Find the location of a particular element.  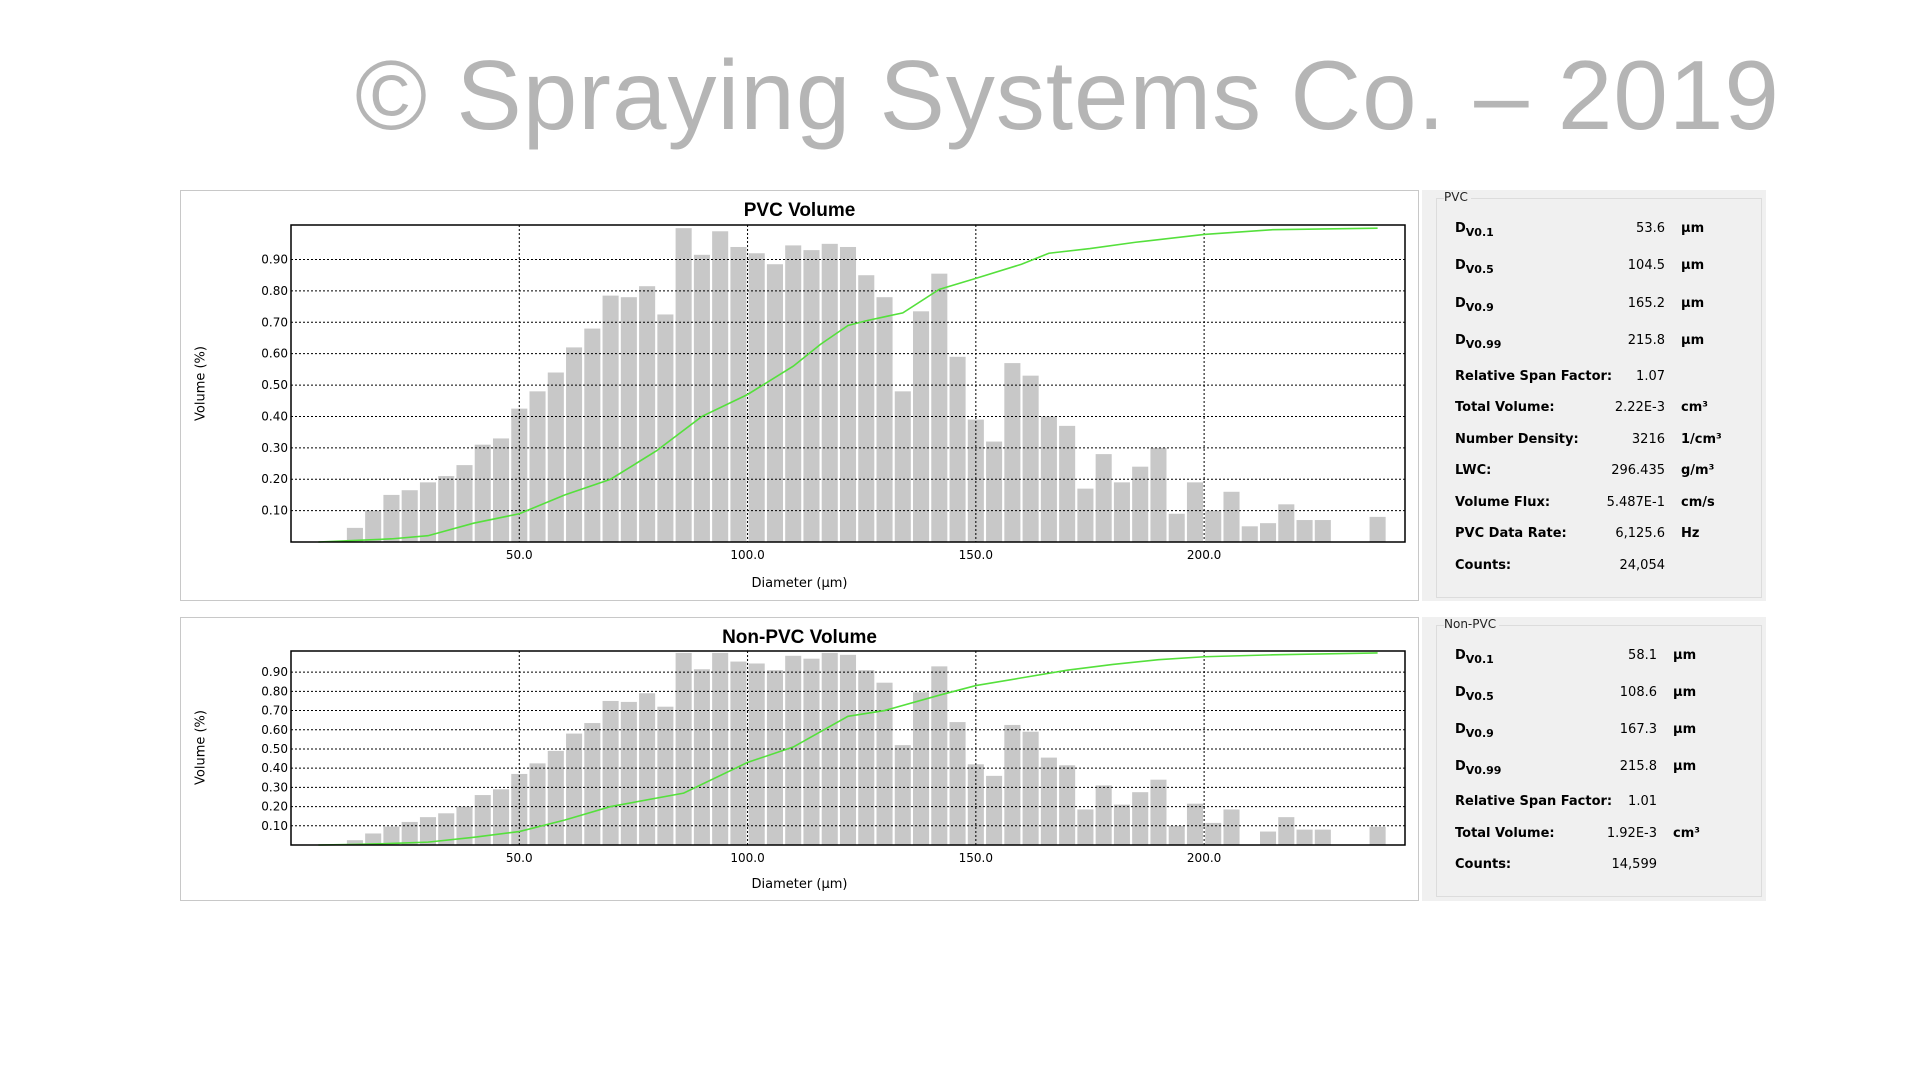

chart-title: Non-PVC Volume is located at coordinates (799, 637).